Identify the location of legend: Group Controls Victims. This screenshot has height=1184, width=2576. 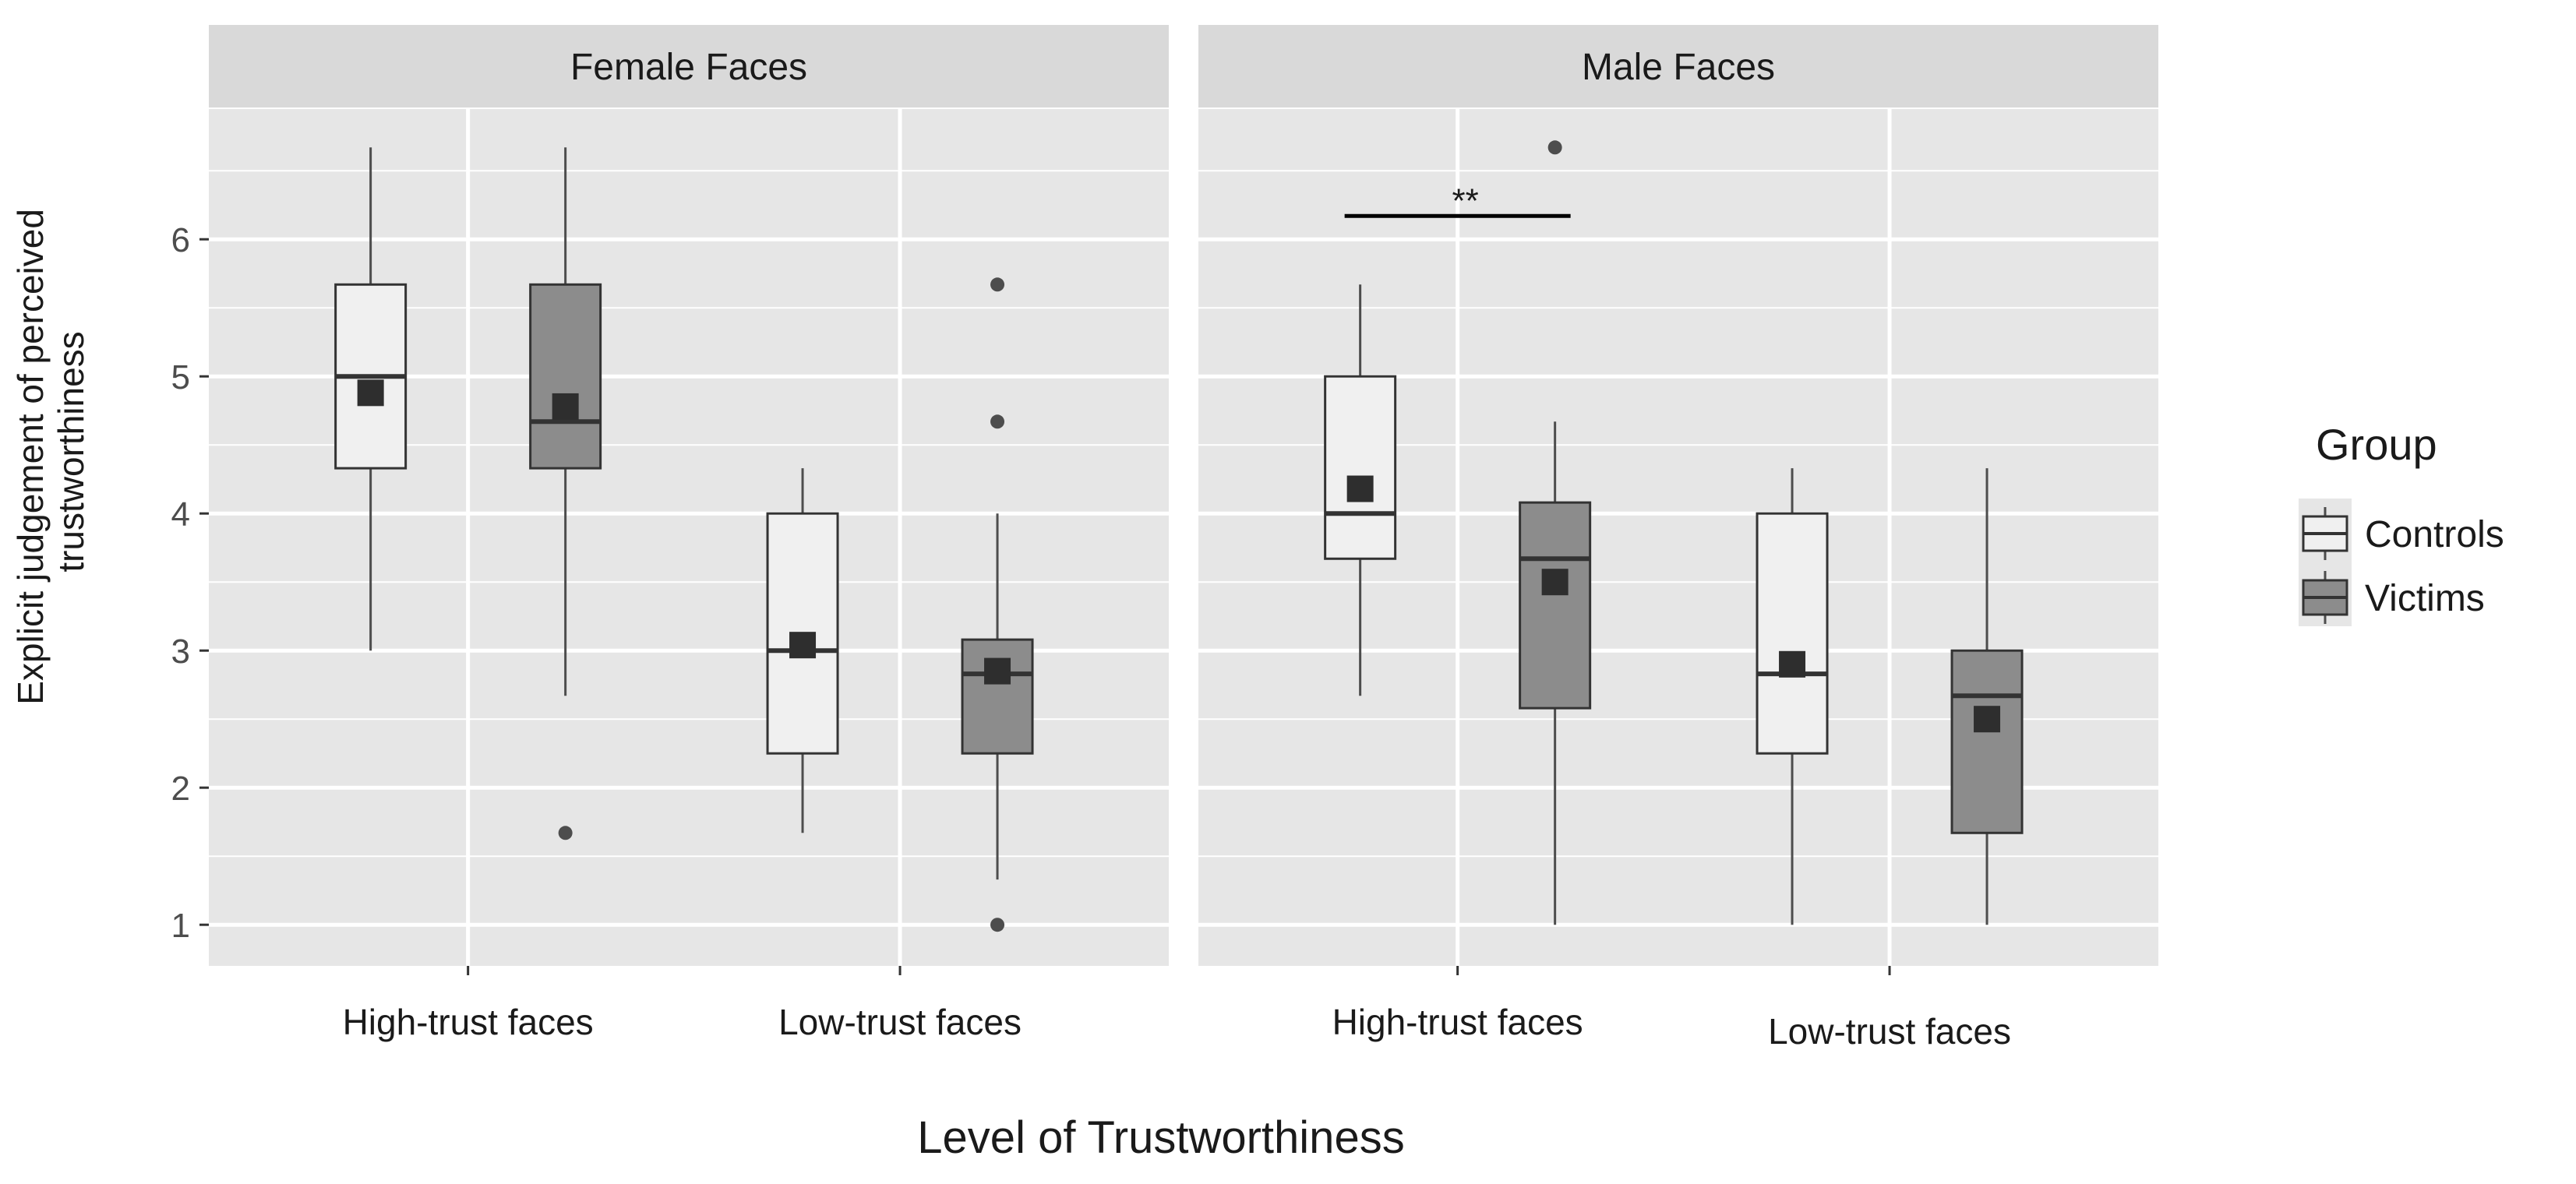
(2401, 523).